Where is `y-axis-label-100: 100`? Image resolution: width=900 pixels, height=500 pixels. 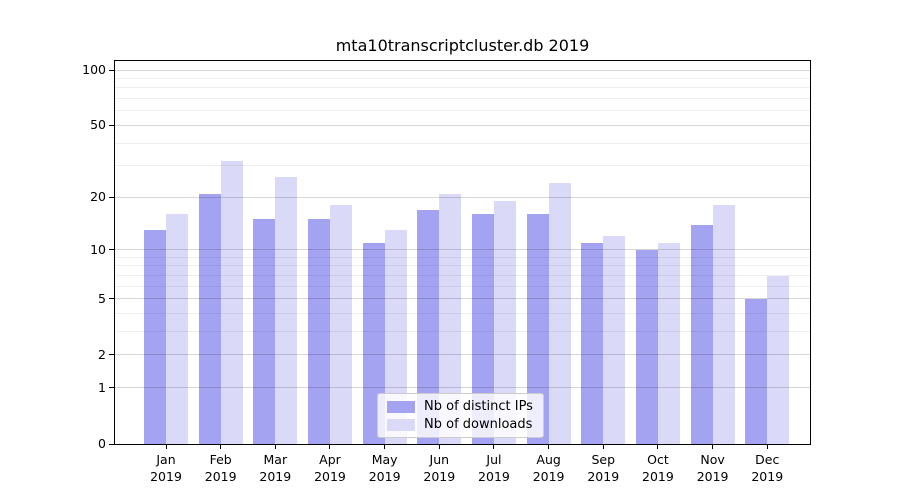
y-axis-label-100: 100 is located at coordinates (94, 69).